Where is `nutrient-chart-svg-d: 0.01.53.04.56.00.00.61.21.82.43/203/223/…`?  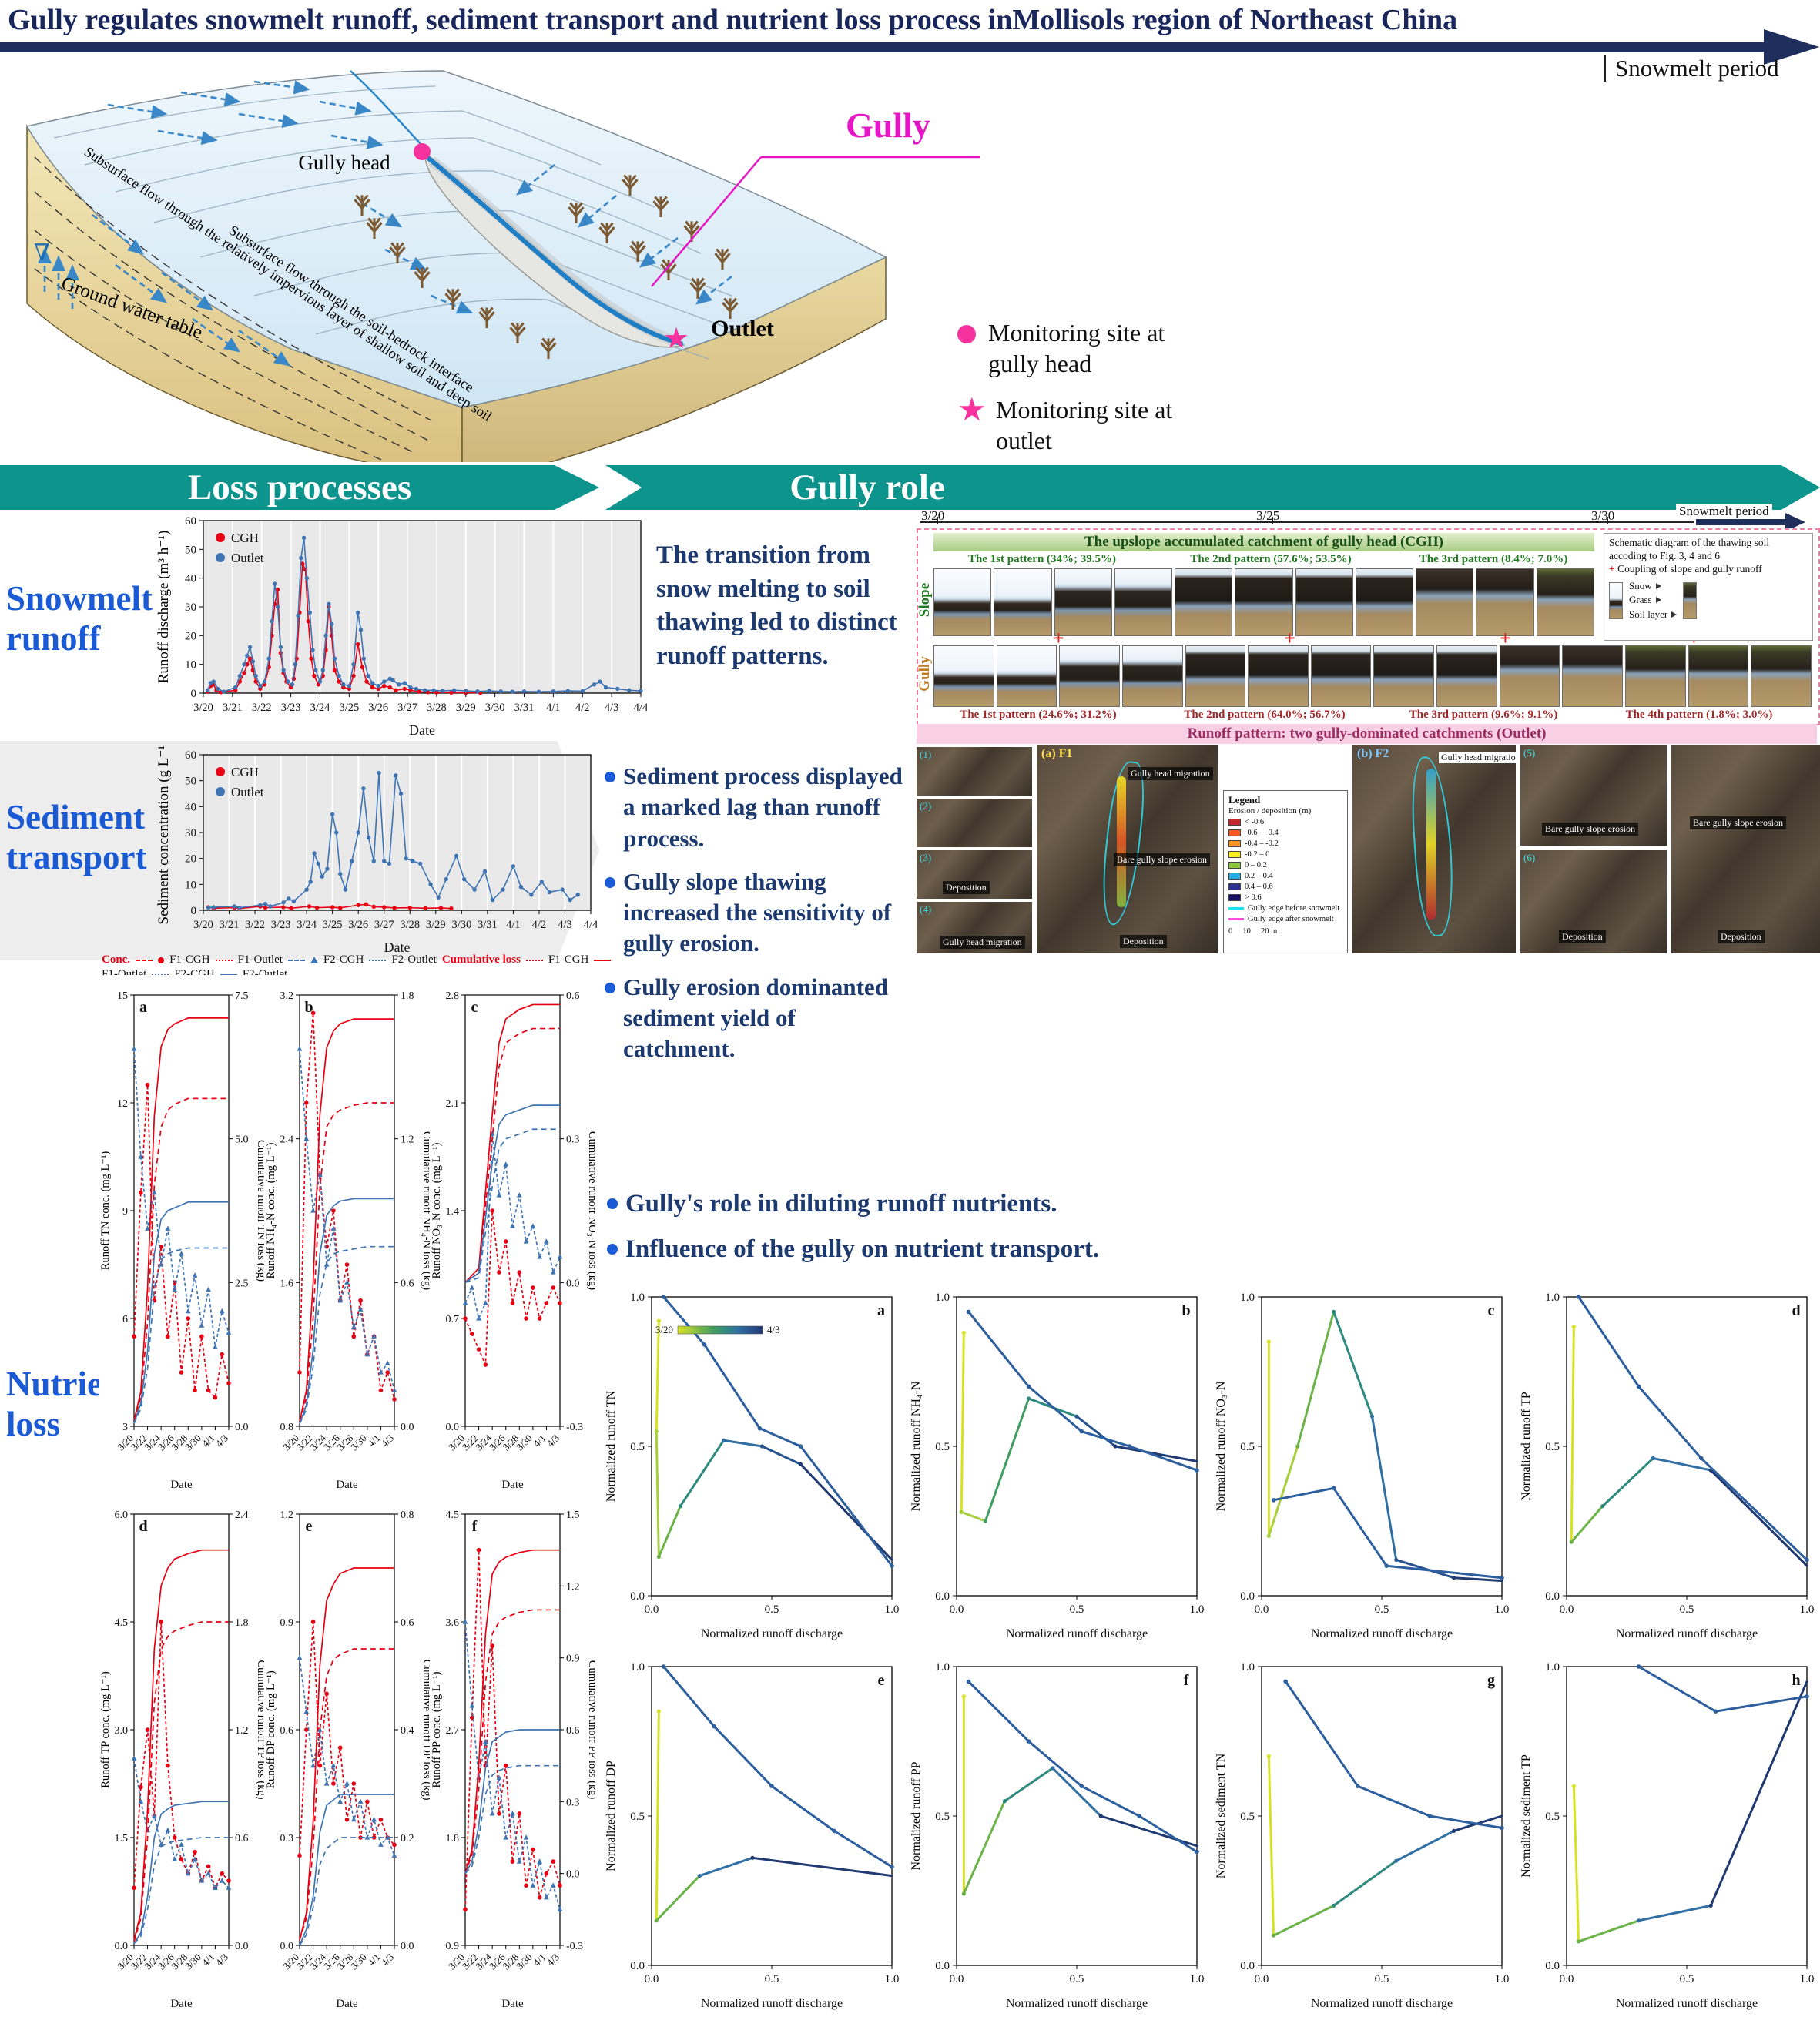 nutrient-chart-svg-d: 0.01.53.04.56.00.00.61.21.82.43/203/223/… is located at coordinates (183, 1759).